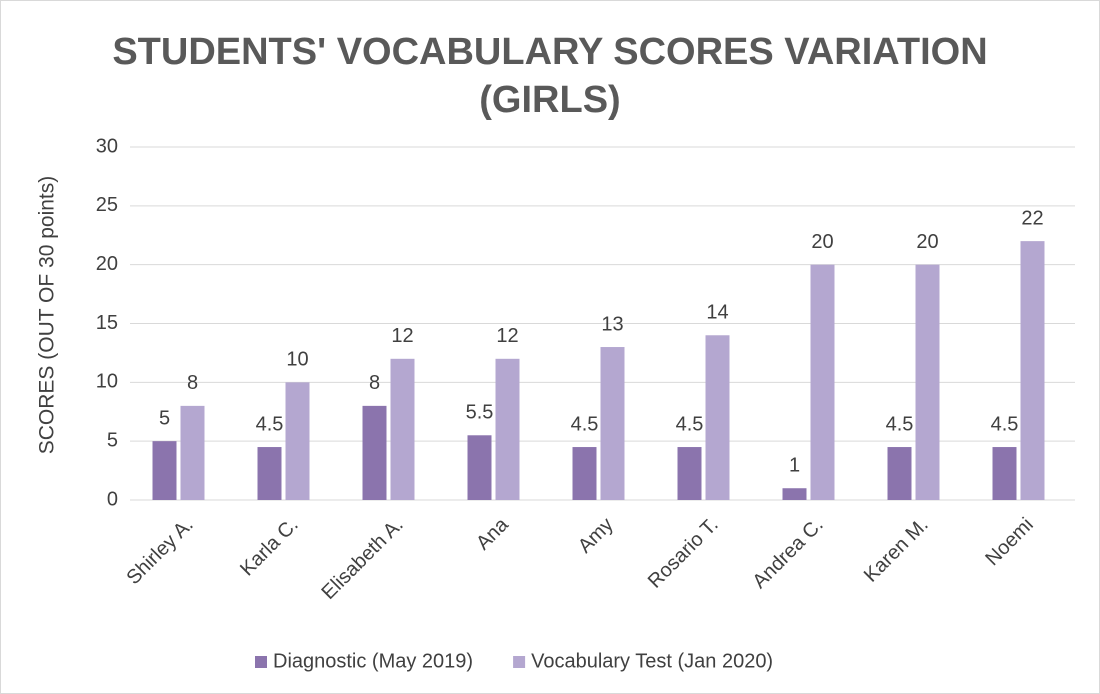  I want to click on data-label: 5, so click(164, 418).